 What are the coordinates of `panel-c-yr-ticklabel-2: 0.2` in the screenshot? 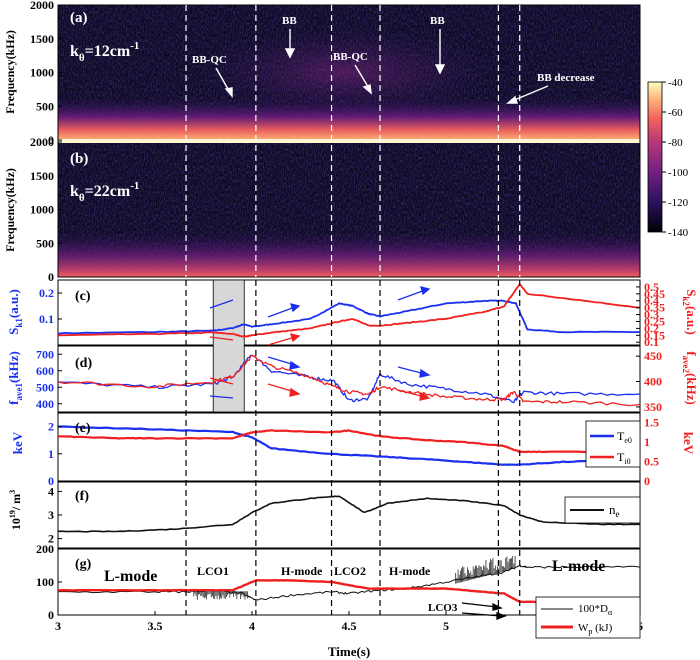 It's located at (651, 328).